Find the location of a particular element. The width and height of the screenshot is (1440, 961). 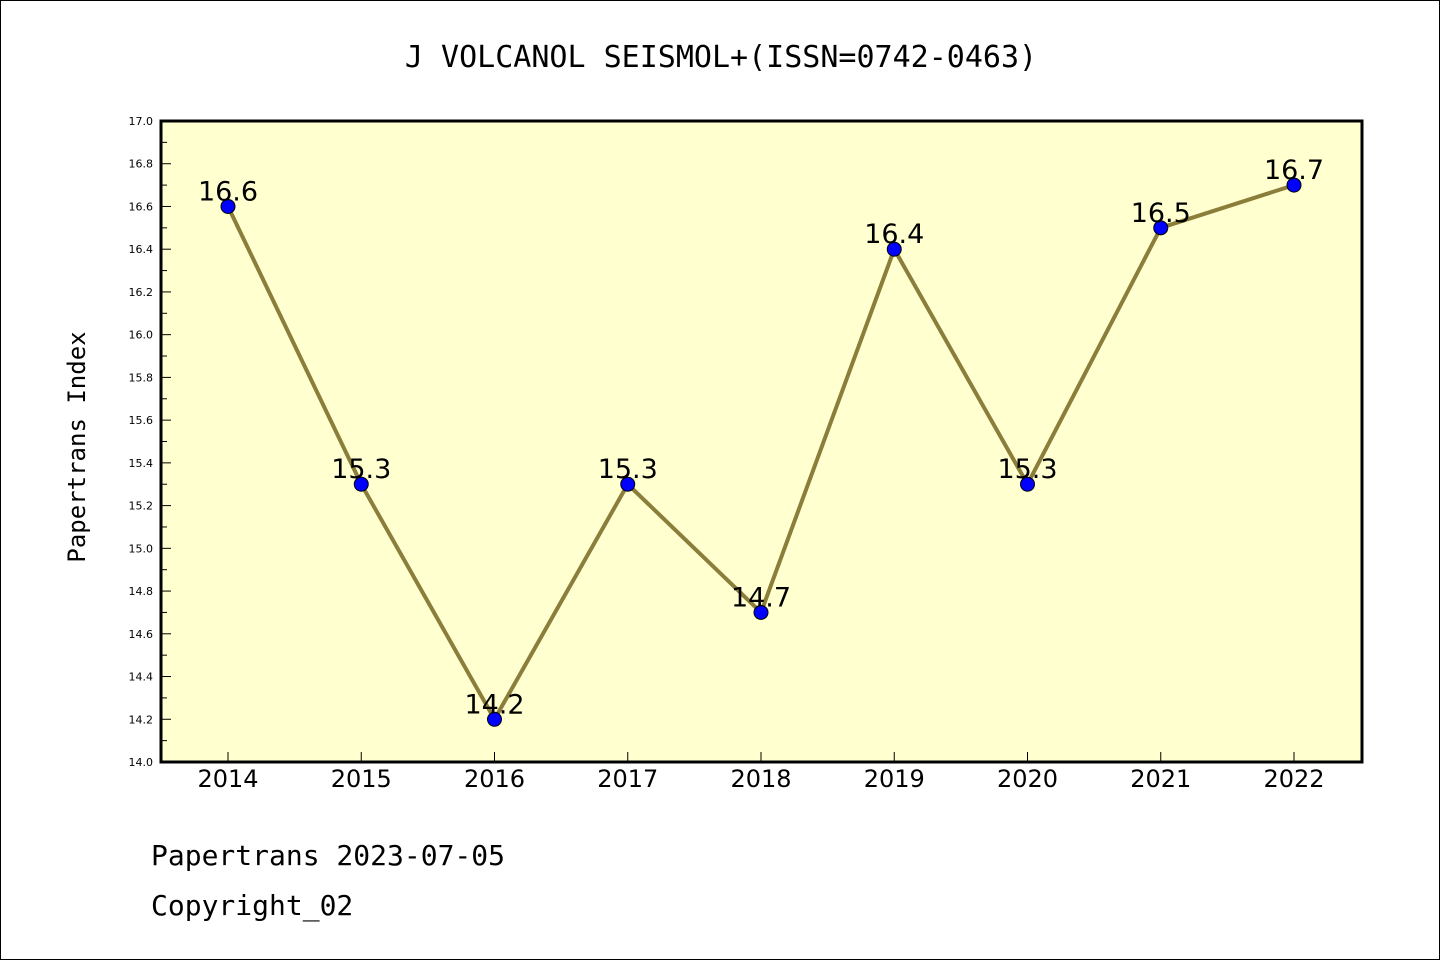

x-tick-label: 2022 is located at coordinates (1293, 779).